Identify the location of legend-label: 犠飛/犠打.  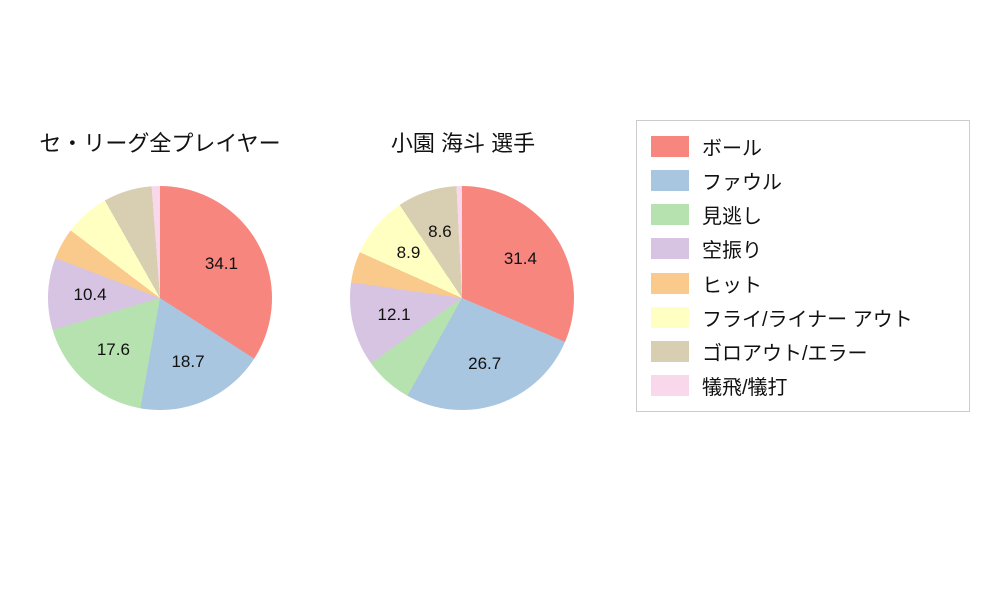
(745, 388).